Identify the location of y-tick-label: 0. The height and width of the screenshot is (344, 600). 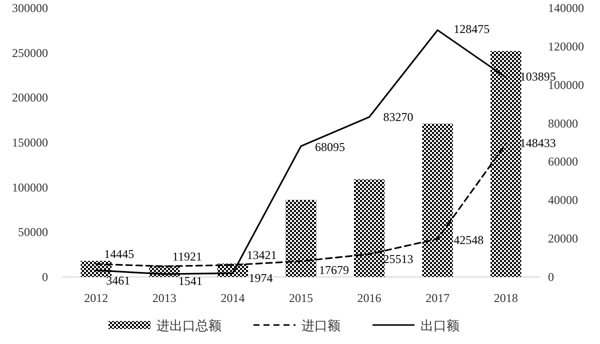
(45, 277).